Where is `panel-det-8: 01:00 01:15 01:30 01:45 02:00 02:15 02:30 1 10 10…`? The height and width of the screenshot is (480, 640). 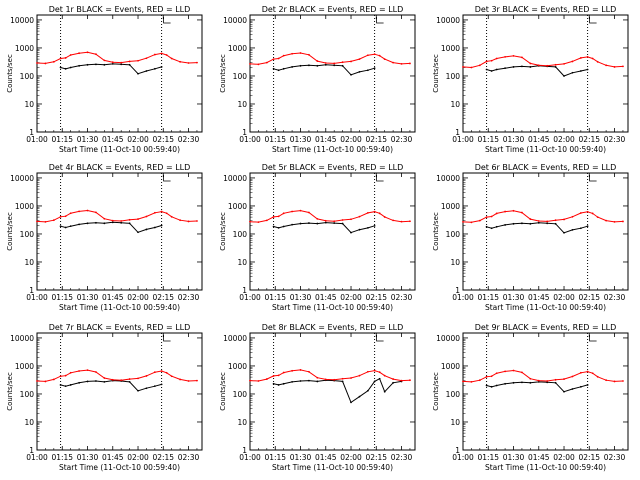 panel-det-8: 01:00 01:15 01:30 01:45 02:00 02:15 02:30 1 10 10… is located at coordinates (317, 397).